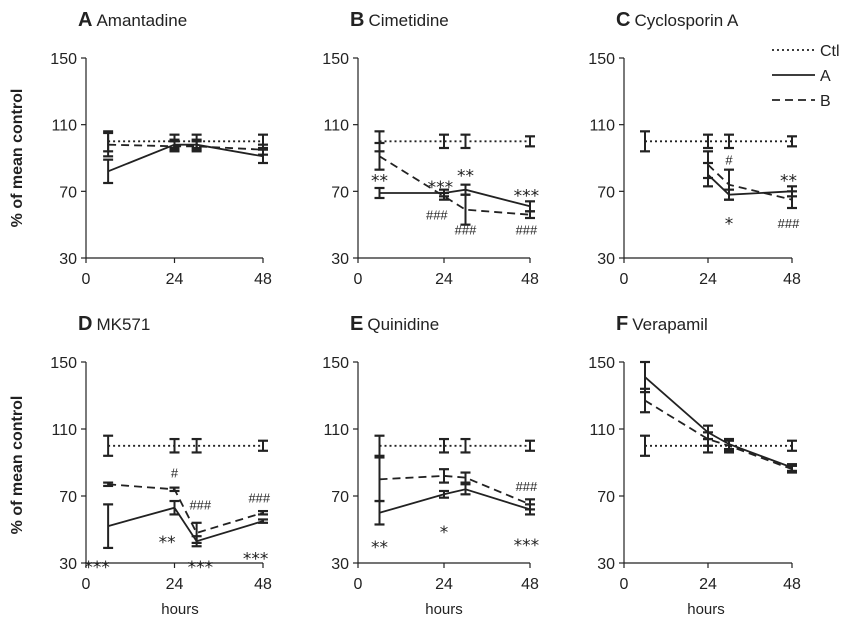  Describe the element at coordinates (527, 486) in the screenshot. I see `hash-annotation-e: ###` at that location.